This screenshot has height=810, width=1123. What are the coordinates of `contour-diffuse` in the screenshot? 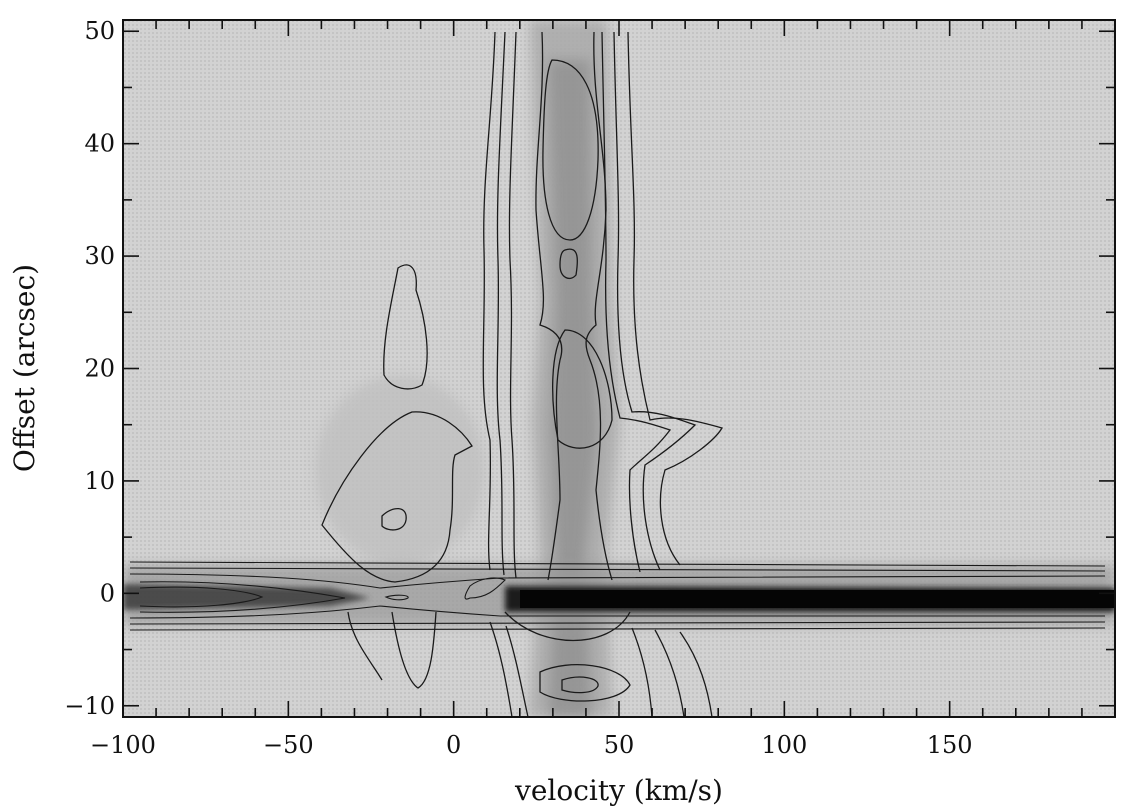 It's located at (397, 497).